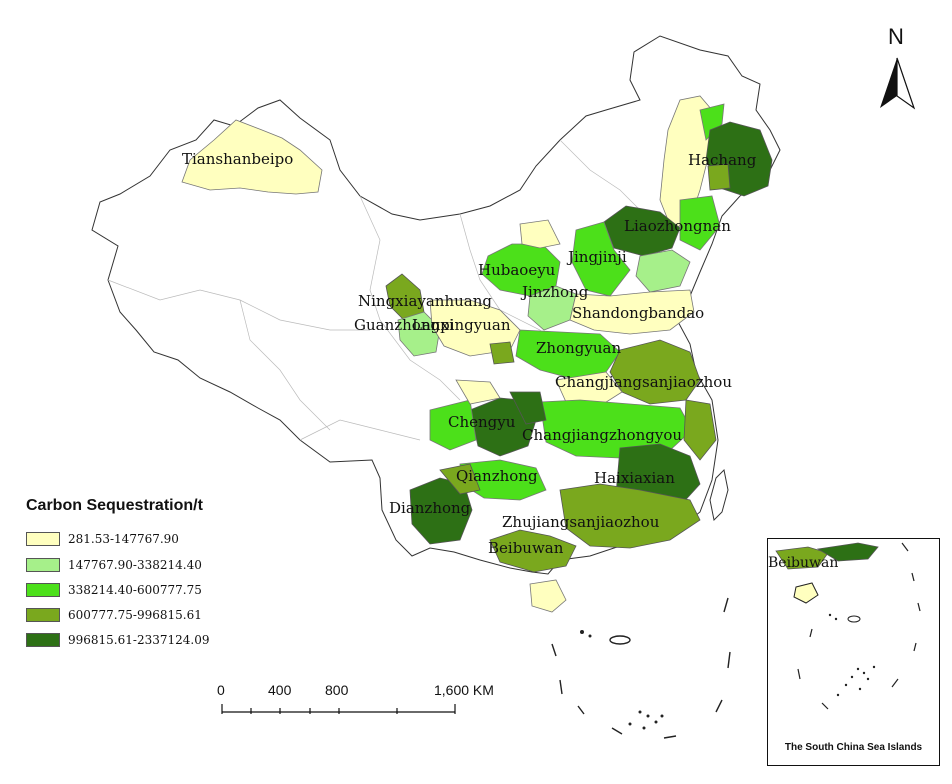 This screenshot has width=952, height=784. I want to click on region-liaozhongnan-light, so click(700, 223).